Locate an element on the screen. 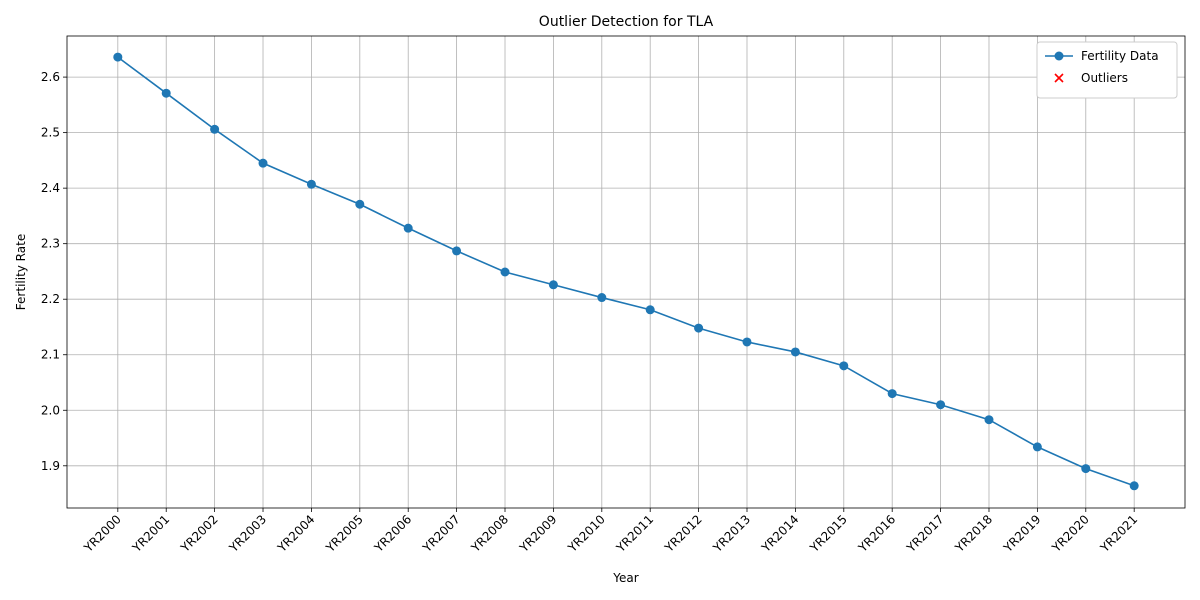 The width and height of the screenshot is (1200, 600). outlier-marker is located at coordinates (1059, 78).